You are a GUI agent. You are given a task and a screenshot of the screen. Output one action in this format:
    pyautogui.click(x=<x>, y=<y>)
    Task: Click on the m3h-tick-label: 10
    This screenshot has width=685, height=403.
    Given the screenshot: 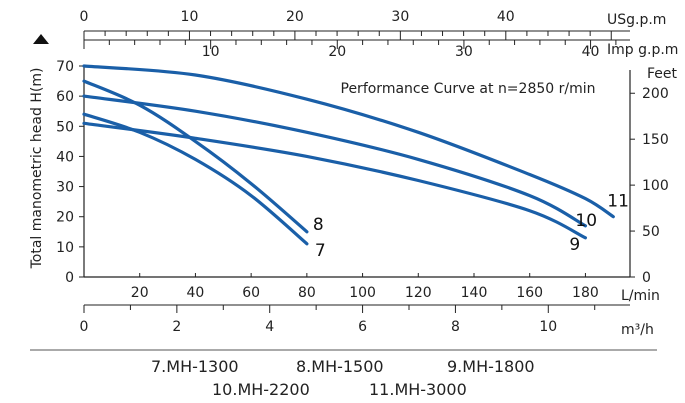 What is the action you would take?
    pyautogui.click(x=548, y=327)
    